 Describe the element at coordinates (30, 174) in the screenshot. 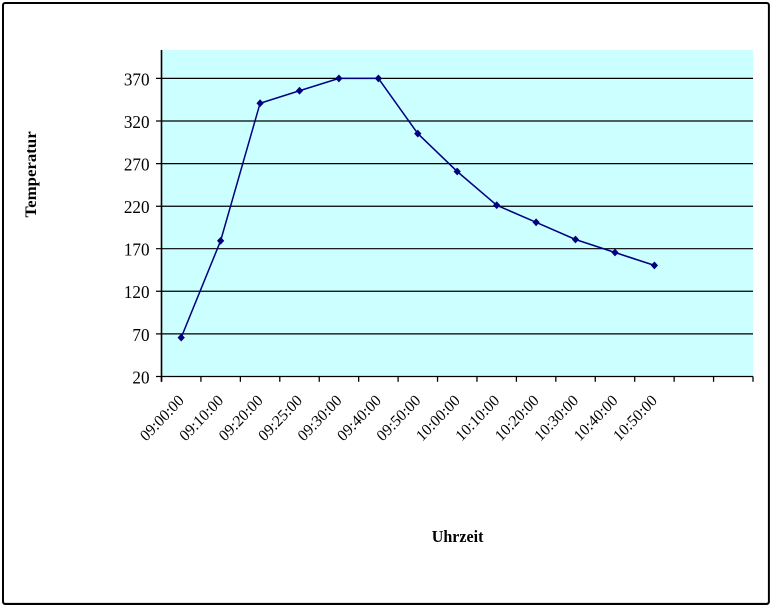

I see `svg-text: Temperatur` at that location.